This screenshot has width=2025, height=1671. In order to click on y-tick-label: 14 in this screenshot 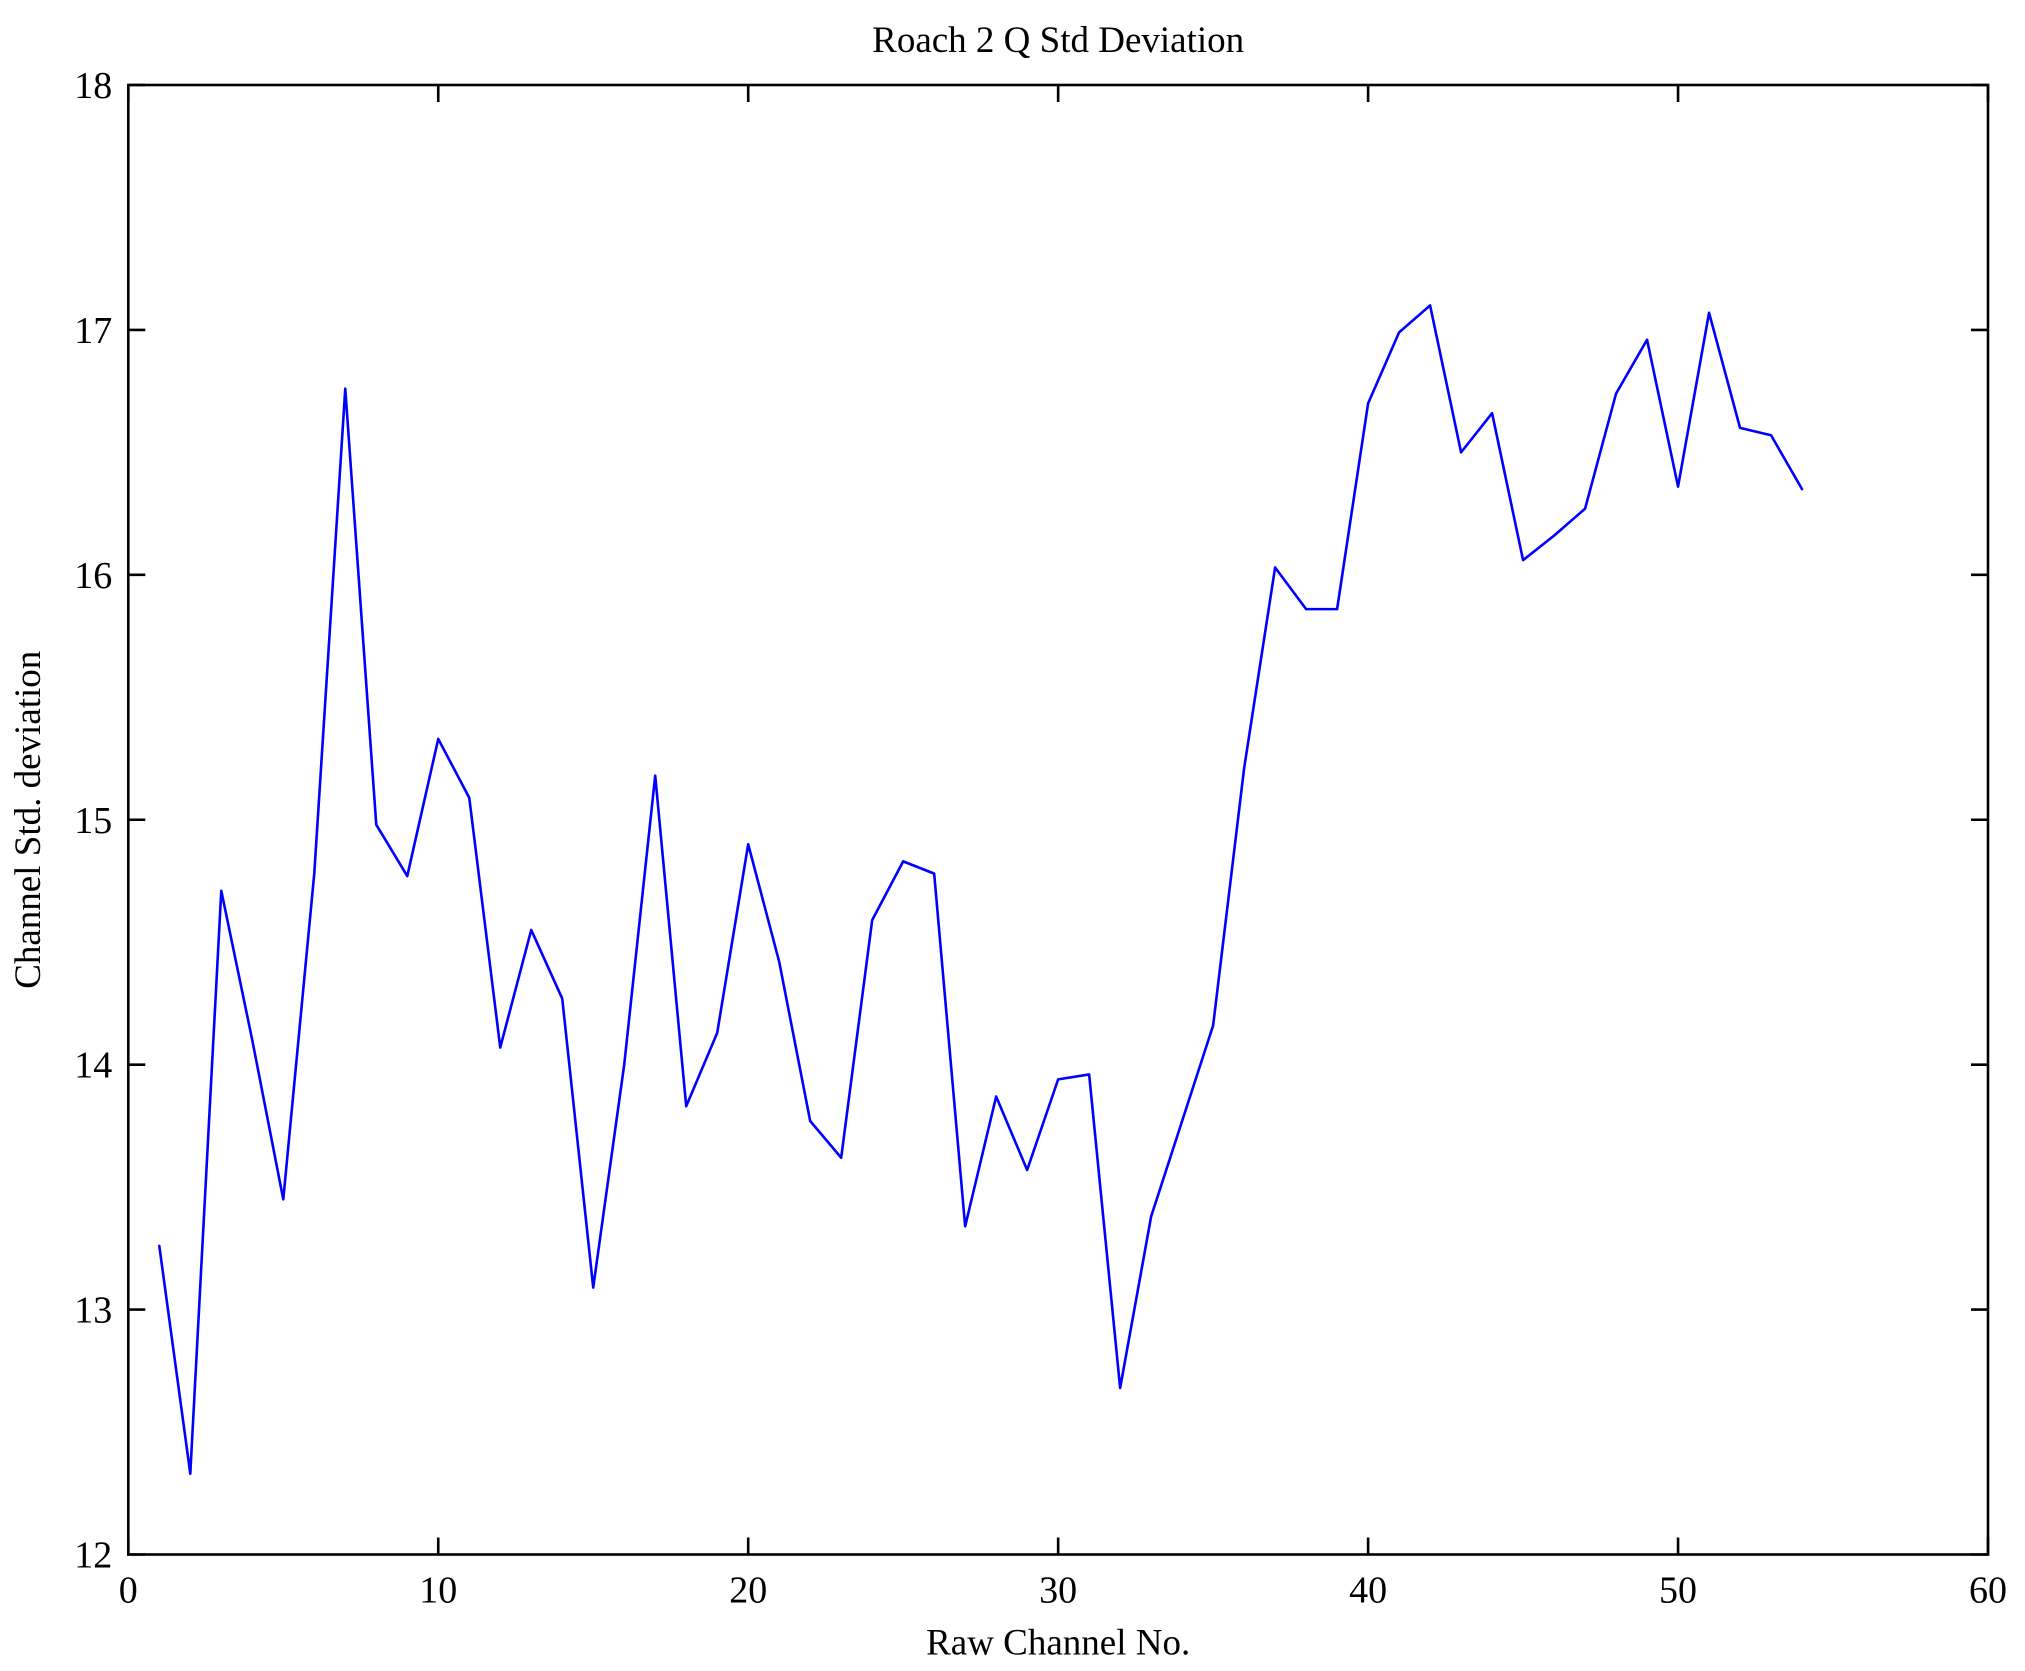, I will do `click(93, 1066)`.